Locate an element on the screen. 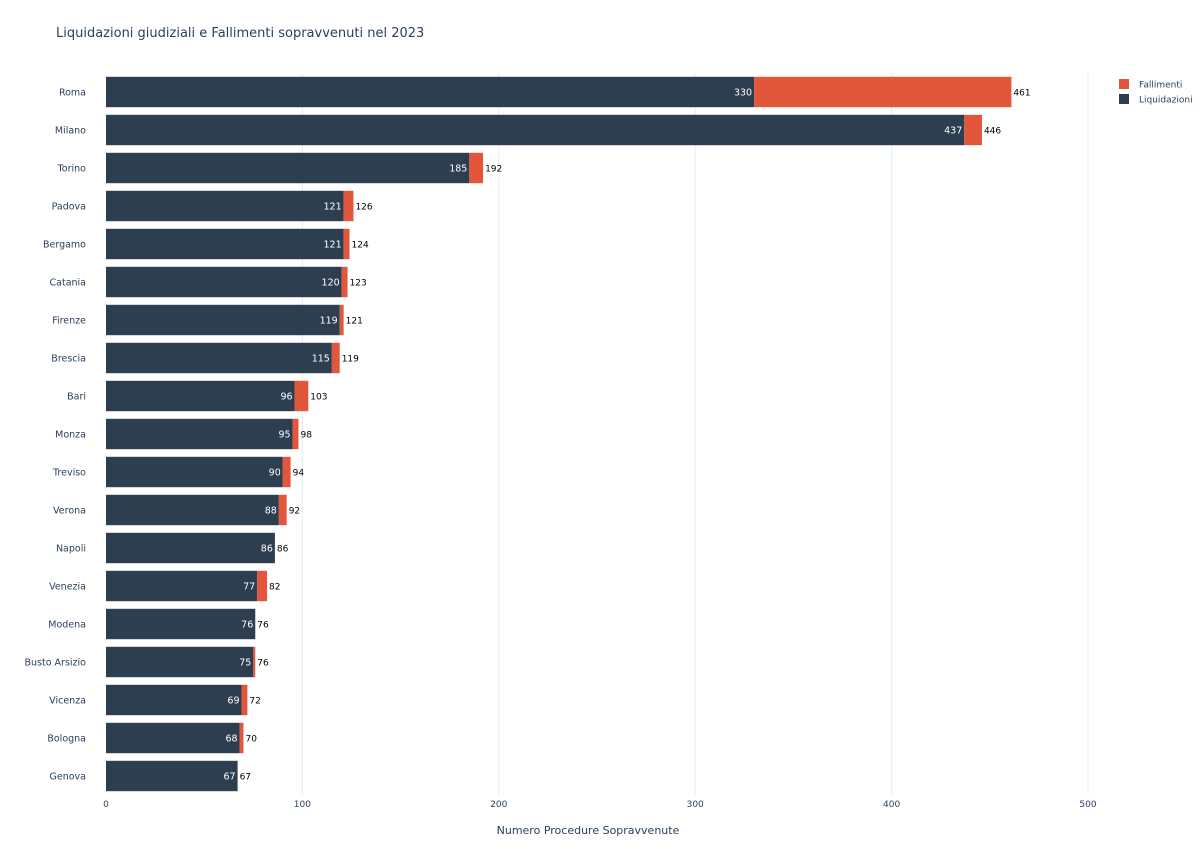  data-label-total: 461 is located at coordinates (1021, 94).